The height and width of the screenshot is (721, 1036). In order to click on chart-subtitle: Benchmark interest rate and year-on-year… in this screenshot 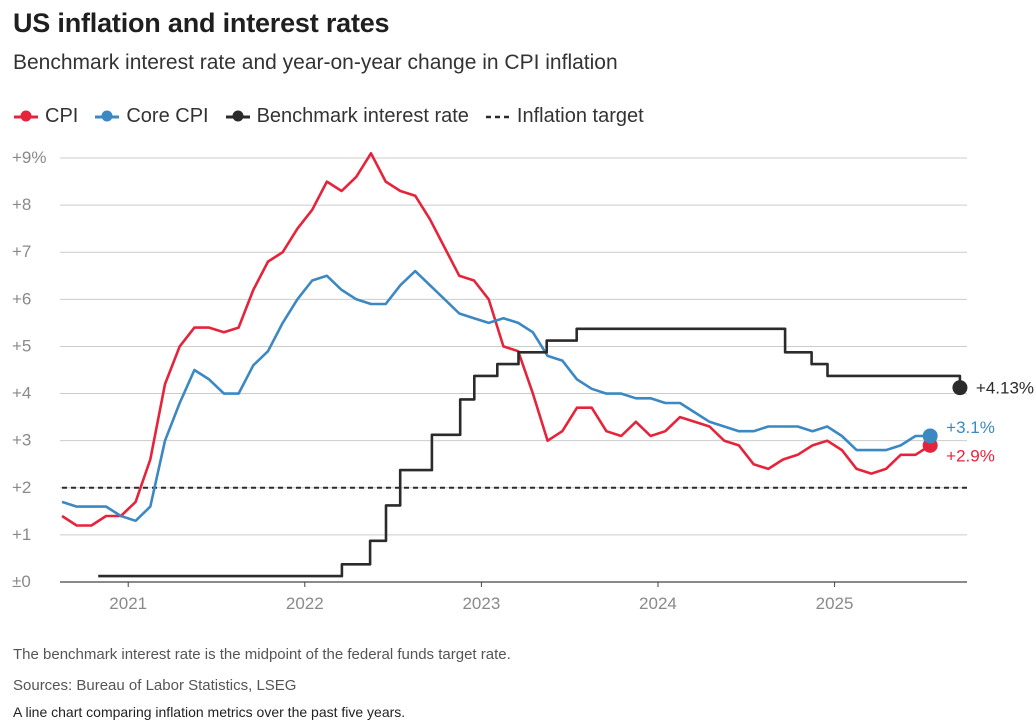, I will do `click(315, 62)`.